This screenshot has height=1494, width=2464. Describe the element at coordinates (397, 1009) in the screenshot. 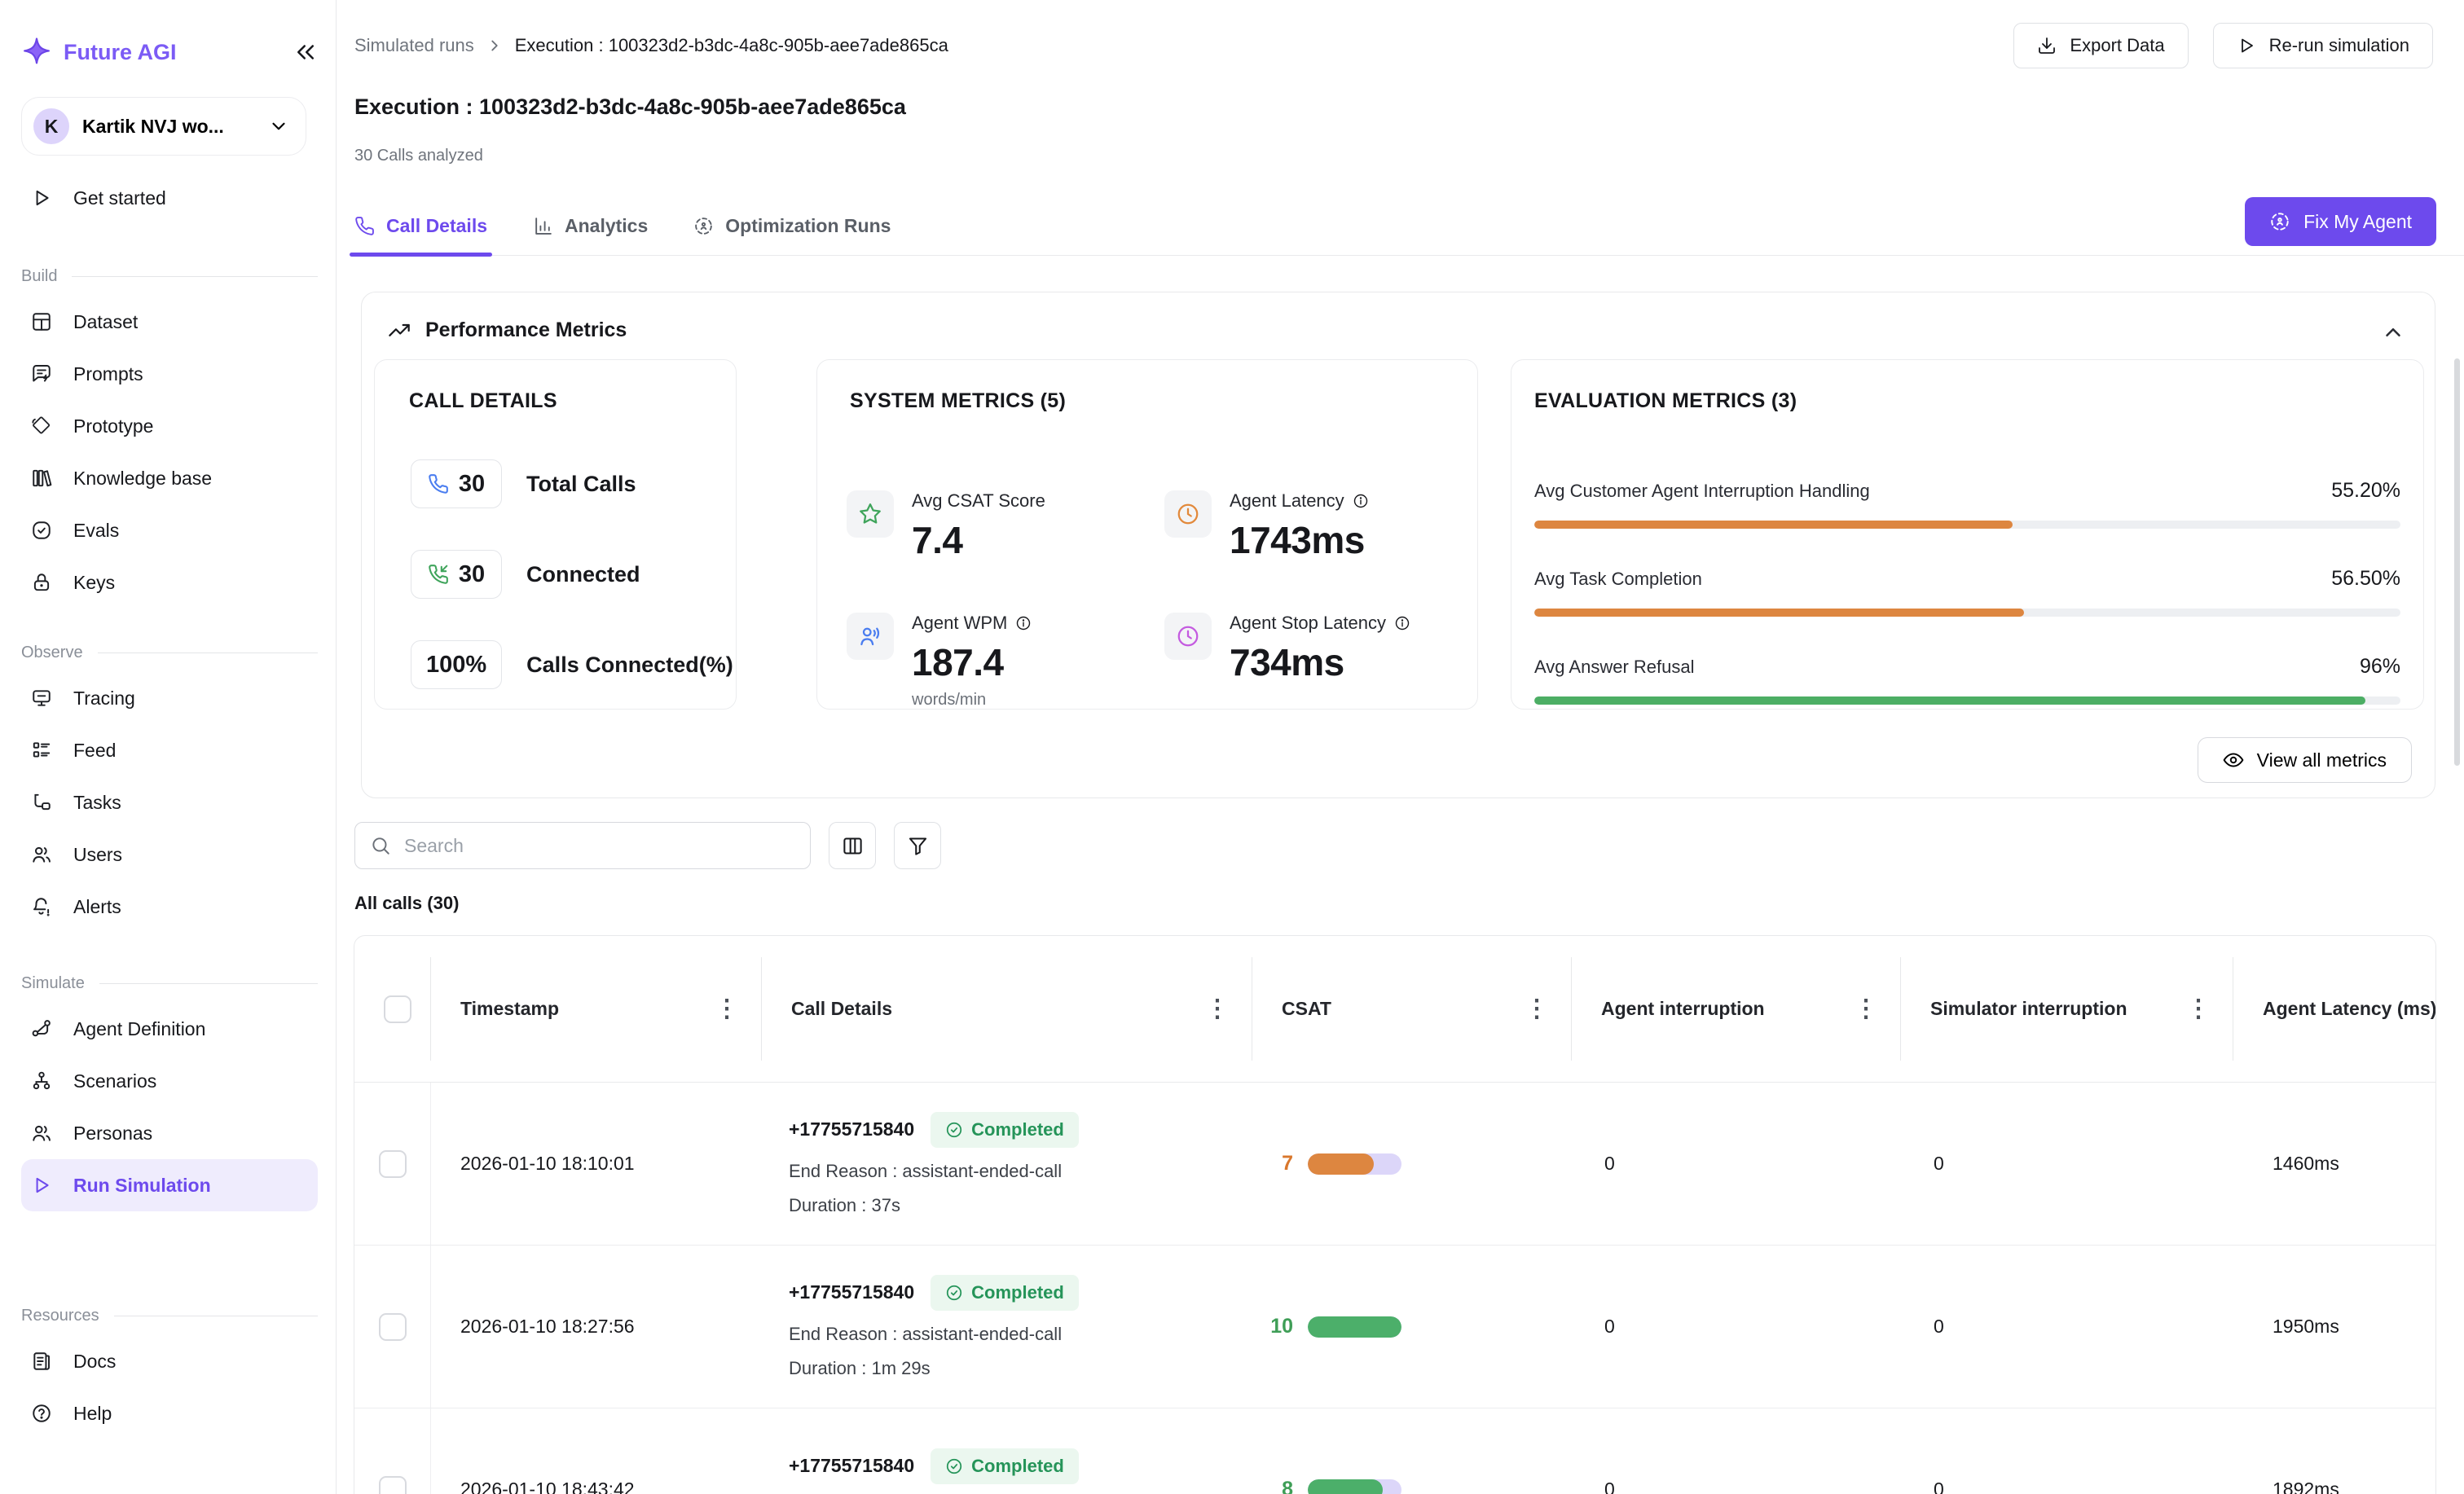

I see `select-all-checkbox` at that location.